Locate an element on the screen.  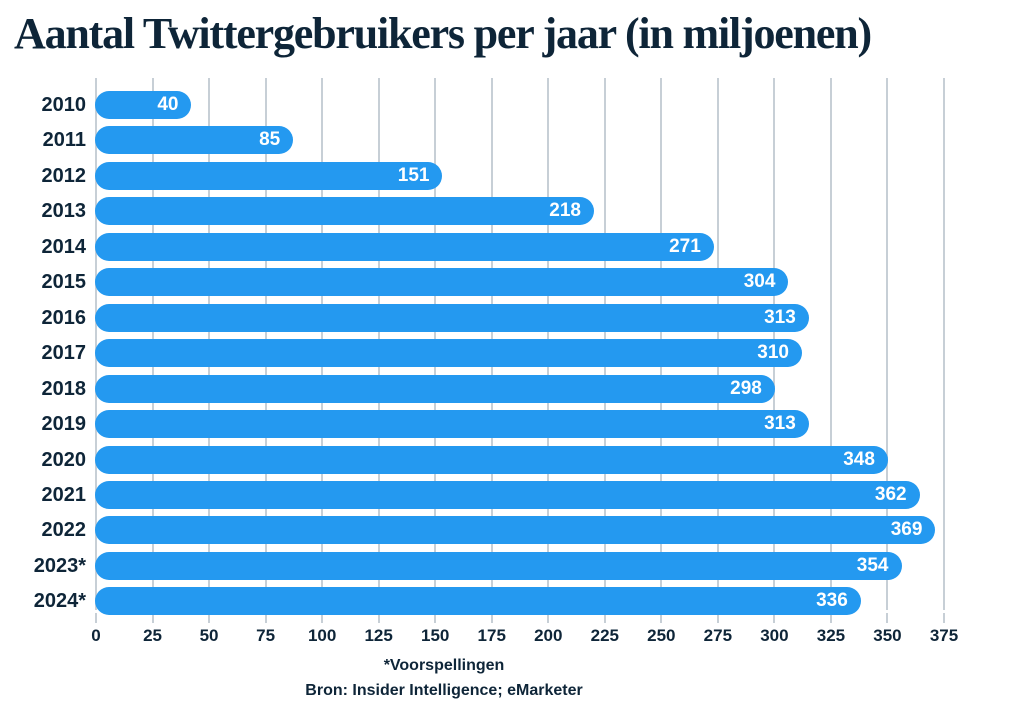
x-axis-tick-label: 75 is located at coordinates (266, 635).